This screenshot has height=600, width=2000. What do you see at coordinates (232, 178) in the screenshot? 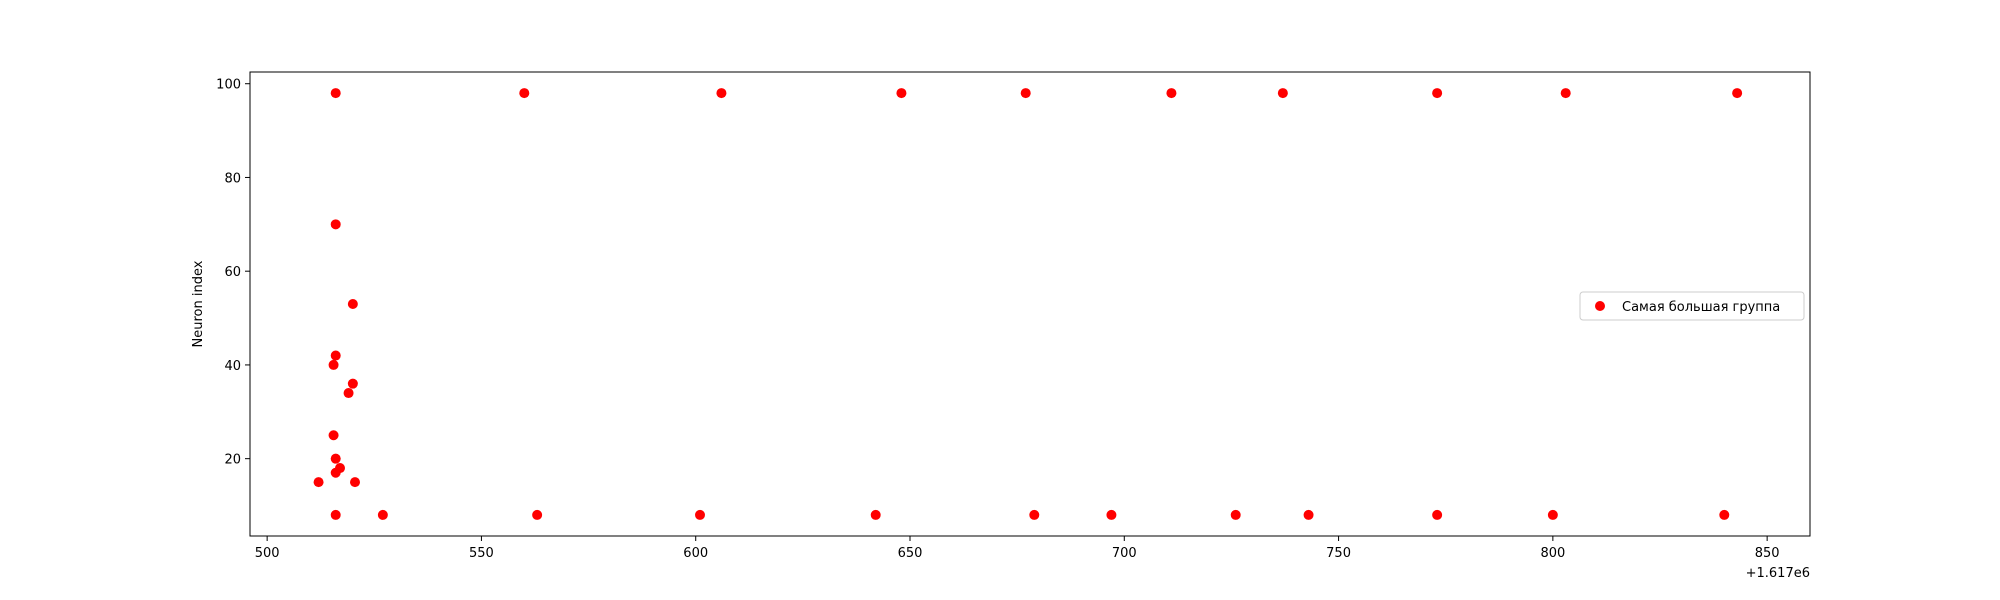
I see `y-tick-label: 80` at bounding box center [232, 178].